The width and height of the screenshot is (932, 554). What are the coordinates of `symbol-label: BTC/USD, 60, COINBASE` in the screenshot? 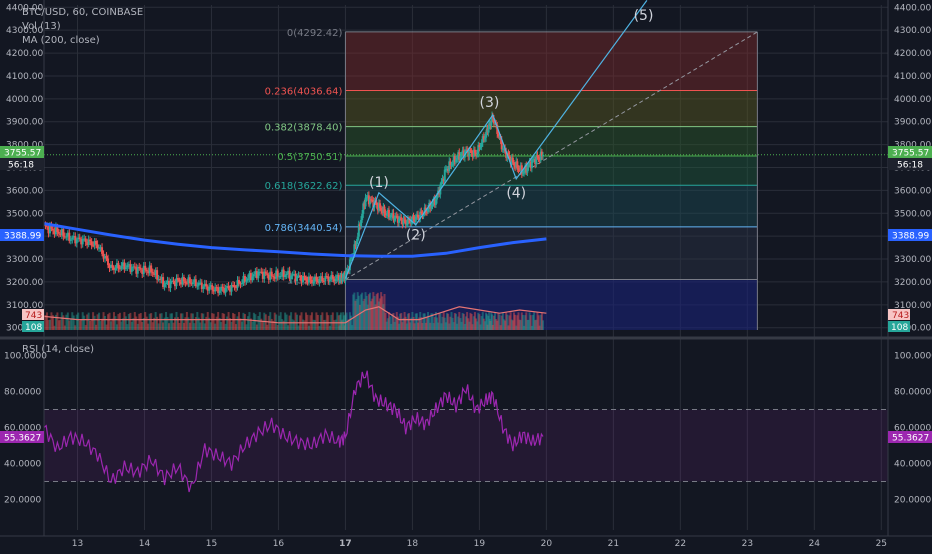 It's located at (82, 12).